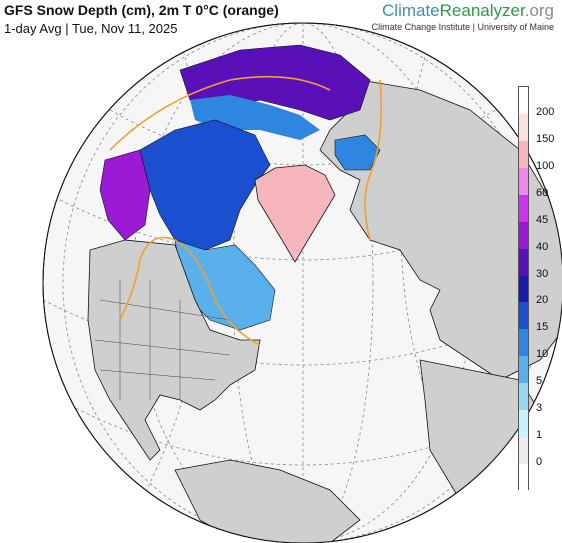 The width and height of the screenshot is (562, 543). I want to click on legend-label: 45, so click(542, 219).